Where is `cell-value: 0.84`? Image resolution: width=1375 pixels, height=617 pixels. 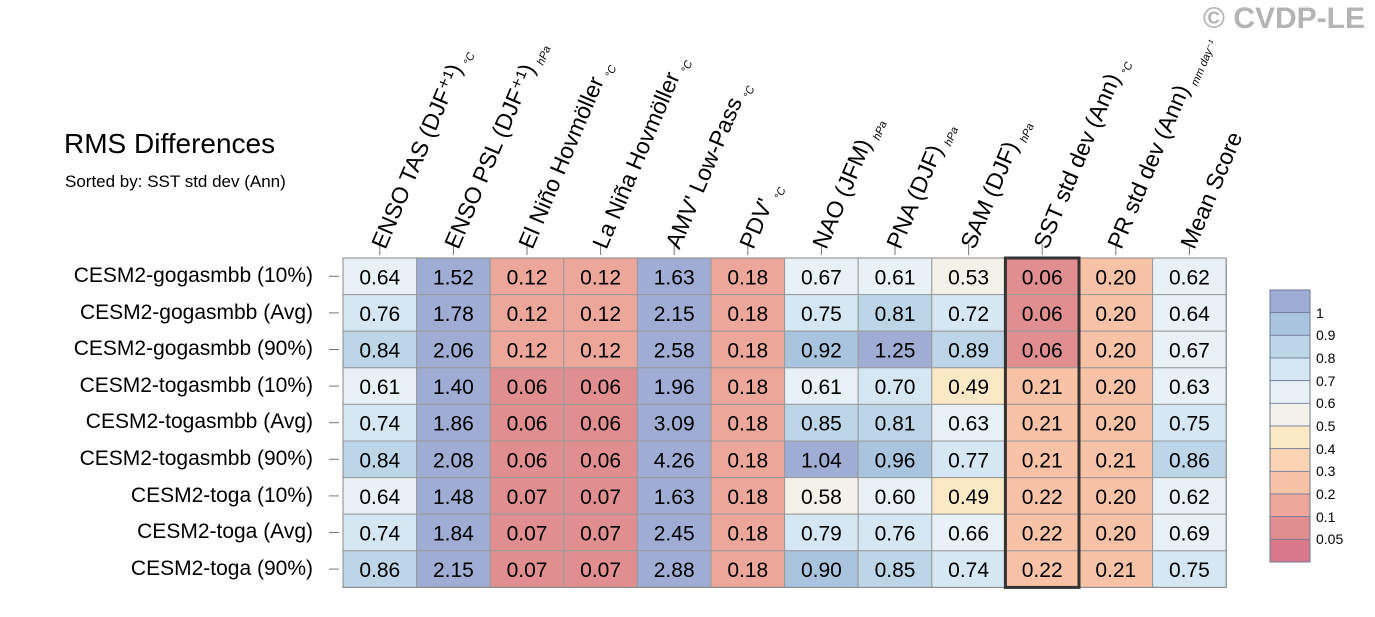
cell-value: 0.84 is located at coordinates (379, 460).